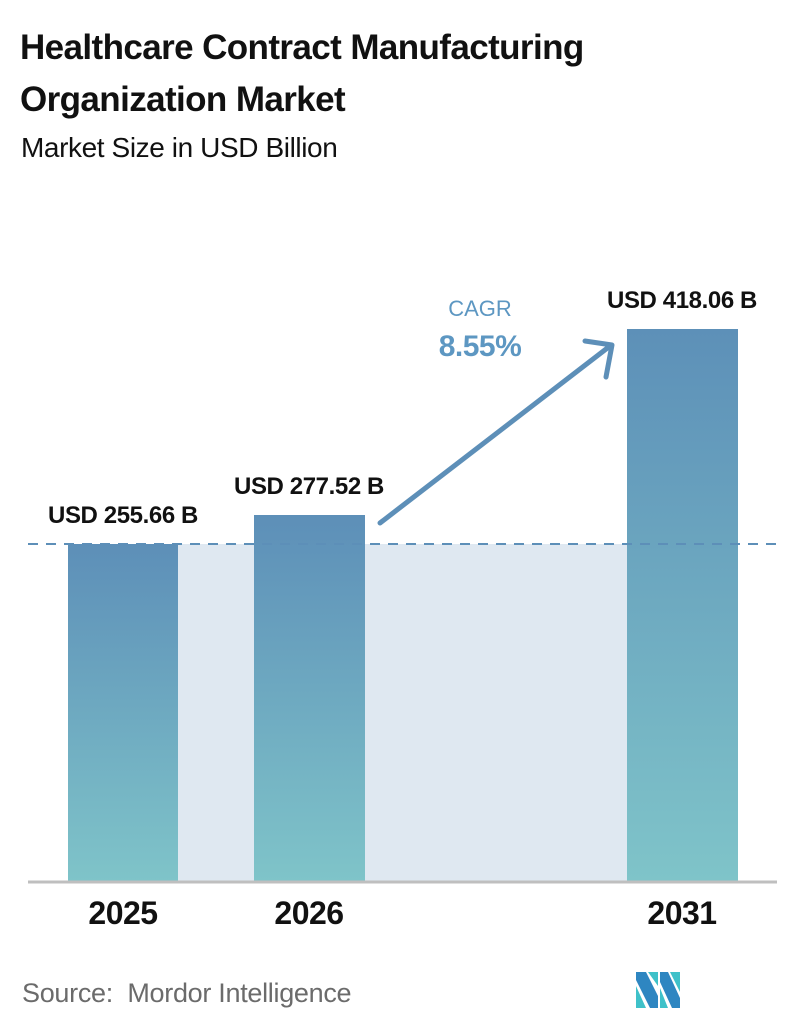 The width and height of the screenshot is (796, 1034). I want to click on bar-2025, so click(123, 713).